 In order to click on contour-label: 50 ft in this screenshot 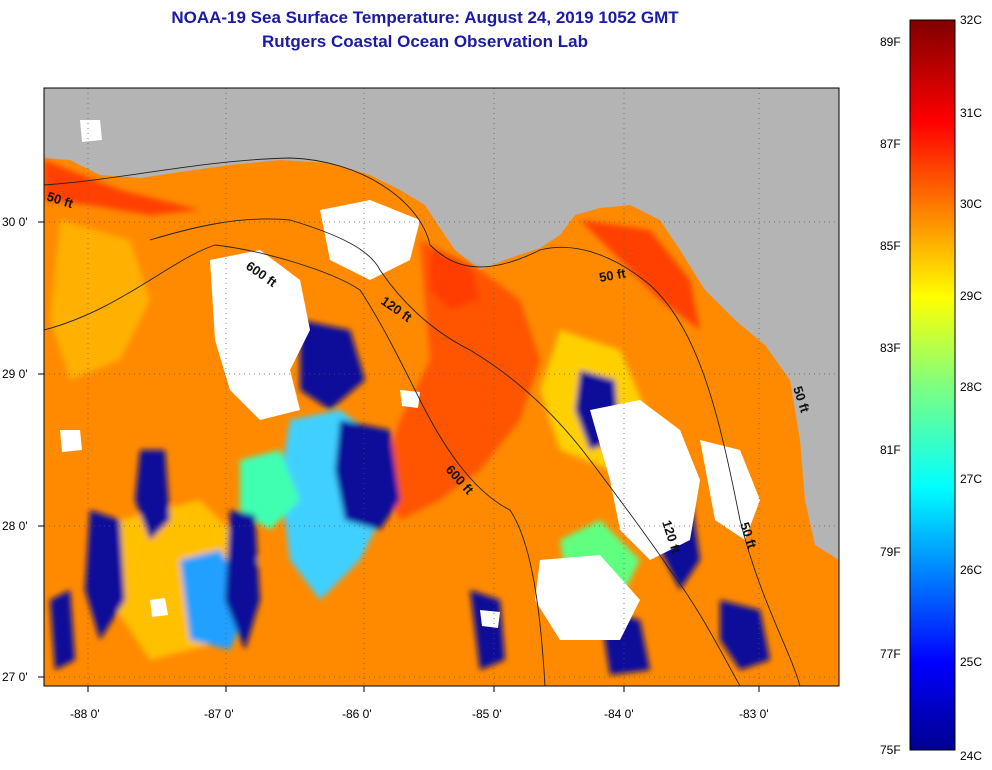, I will do `click(613, 275)`.